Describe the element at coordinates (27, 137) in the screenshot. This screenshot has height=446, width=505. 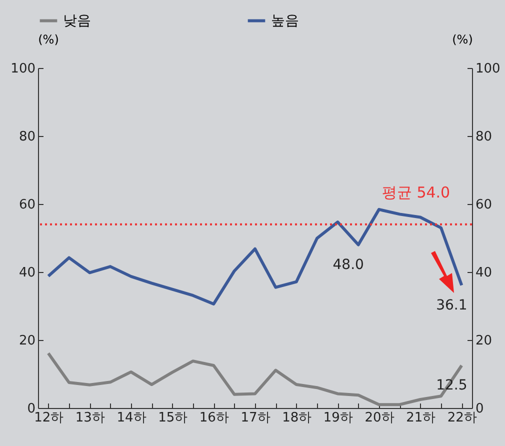
I see `y-tick-label: 80` at that location.